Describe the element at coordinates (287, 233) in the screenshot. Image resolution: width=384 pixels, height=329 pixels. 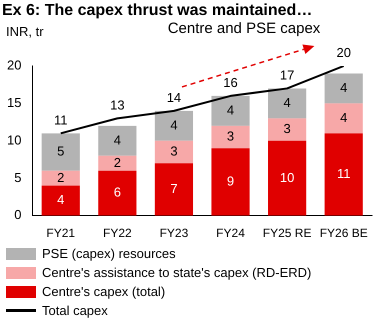
I see `x-tick-label: FY25 RE` at that location.